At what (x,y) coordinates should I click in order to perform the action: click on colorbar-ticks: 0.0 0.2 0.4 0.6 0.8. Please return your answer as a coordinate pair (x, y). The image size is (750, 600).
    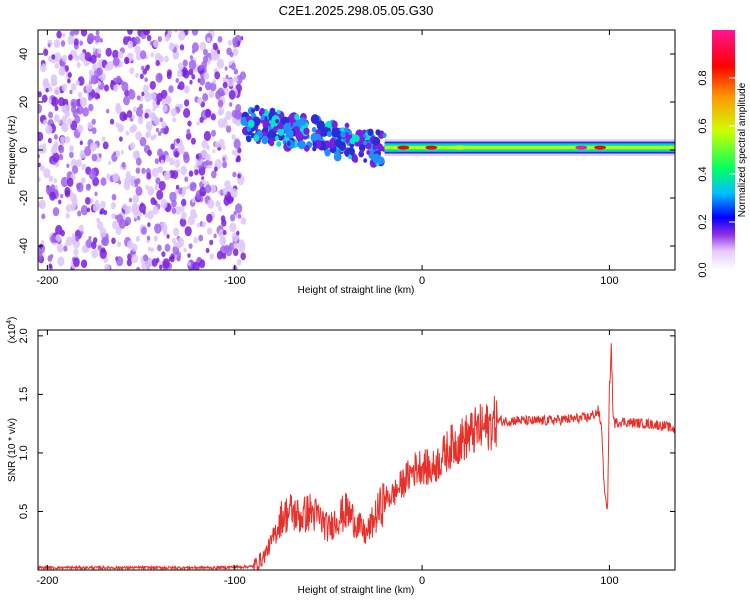
    Looking at the image, I should click on (716, 174).